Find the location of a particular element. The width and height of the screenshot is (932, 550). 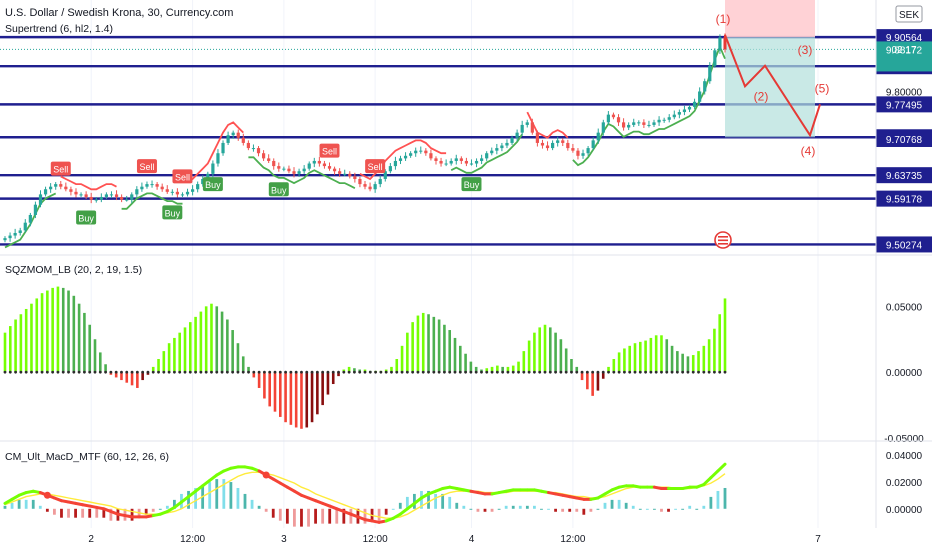

wave-label: (3) is located at coordinates (805, 50).